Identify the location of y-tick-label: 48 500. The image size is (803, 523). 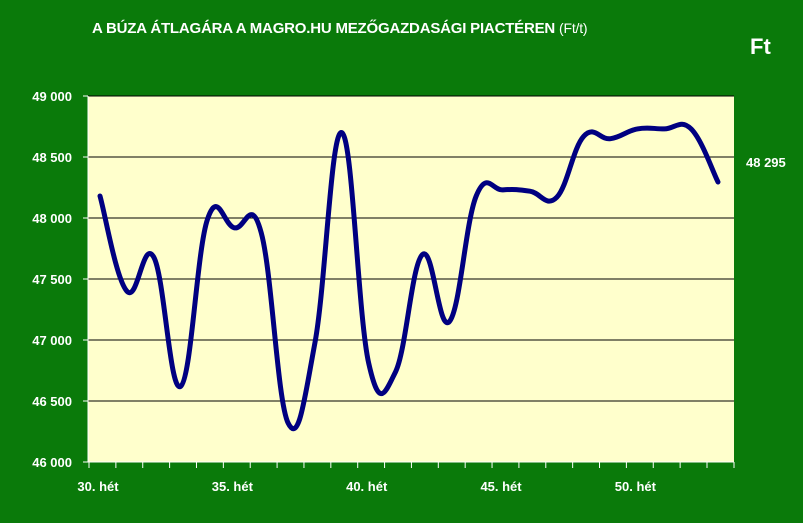
(52, 157).